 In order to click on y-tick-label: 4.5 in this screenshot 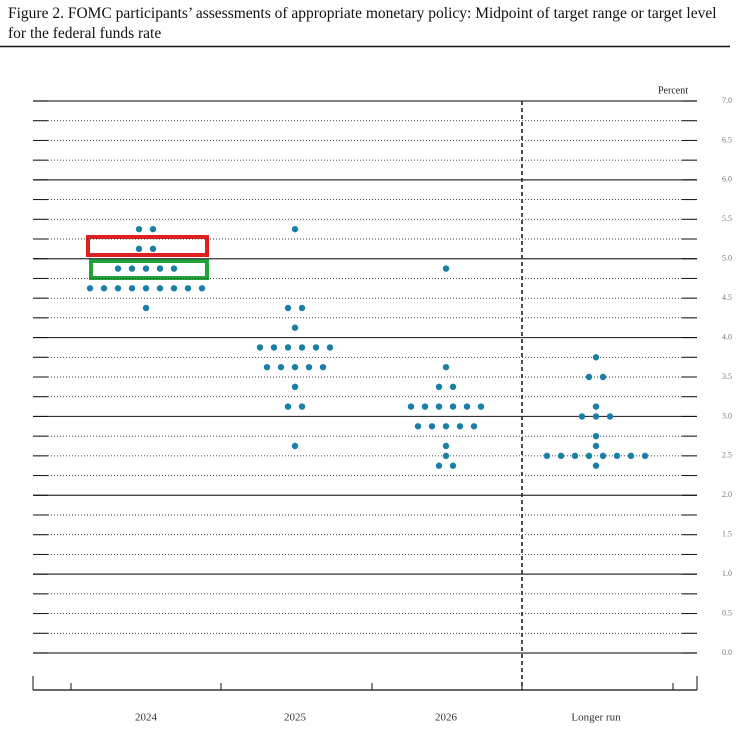, I will do `click(727, 297)`.